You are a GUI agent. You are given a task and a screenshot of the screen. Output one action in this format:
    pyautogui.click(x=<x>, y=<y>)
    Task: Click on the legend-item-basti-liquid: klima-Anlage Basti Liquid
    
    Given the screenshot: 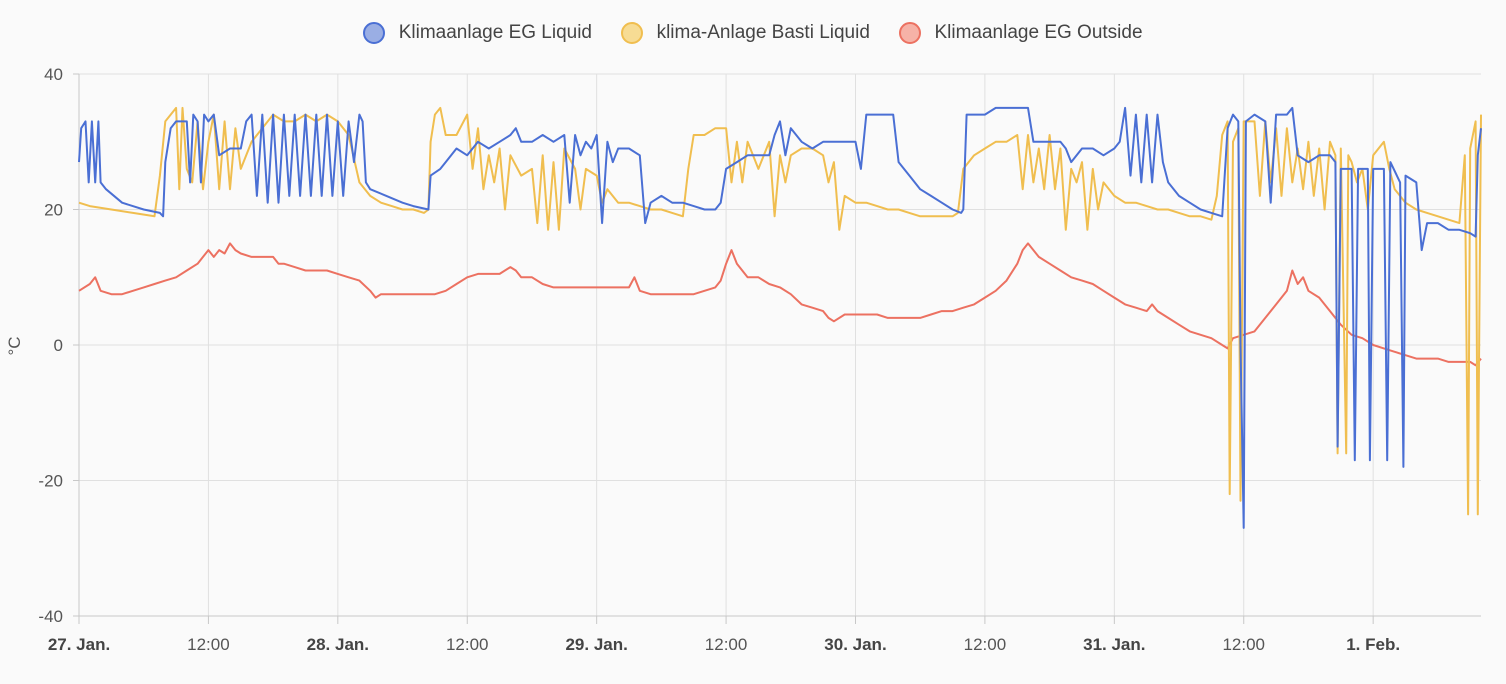 What is the action you would take?
    pyautogui.click(x=745, y=33)
    